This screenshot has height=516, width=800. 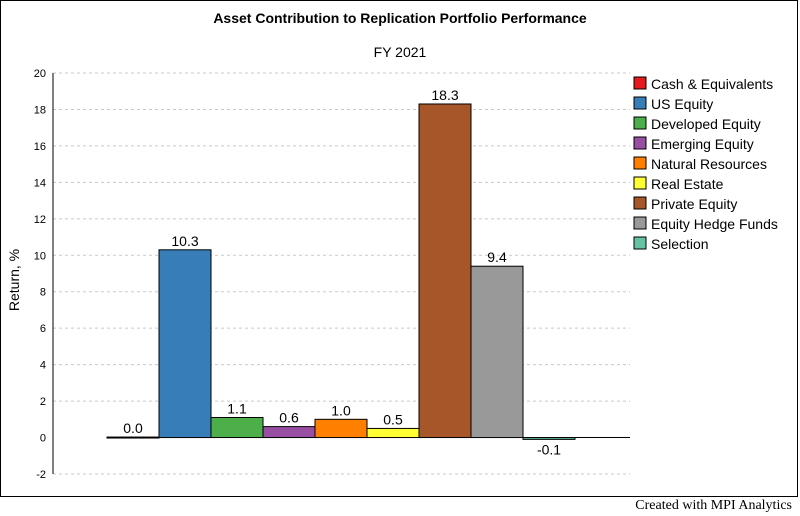 I want to click on data-label: 0.0, so click(x=133, y=428).